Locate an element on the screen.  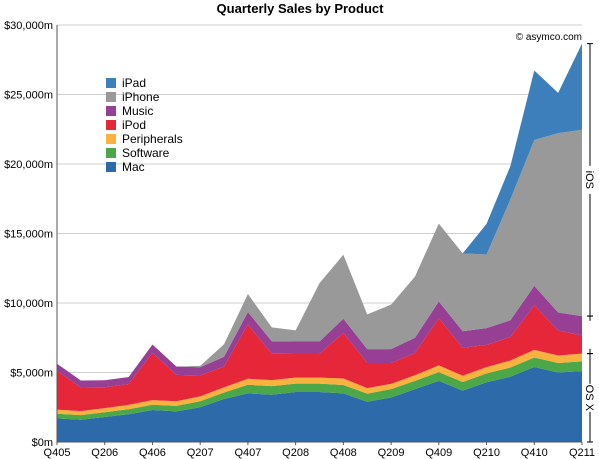
legend-label-iphone: iPhone is located at coordinates (141, 97).